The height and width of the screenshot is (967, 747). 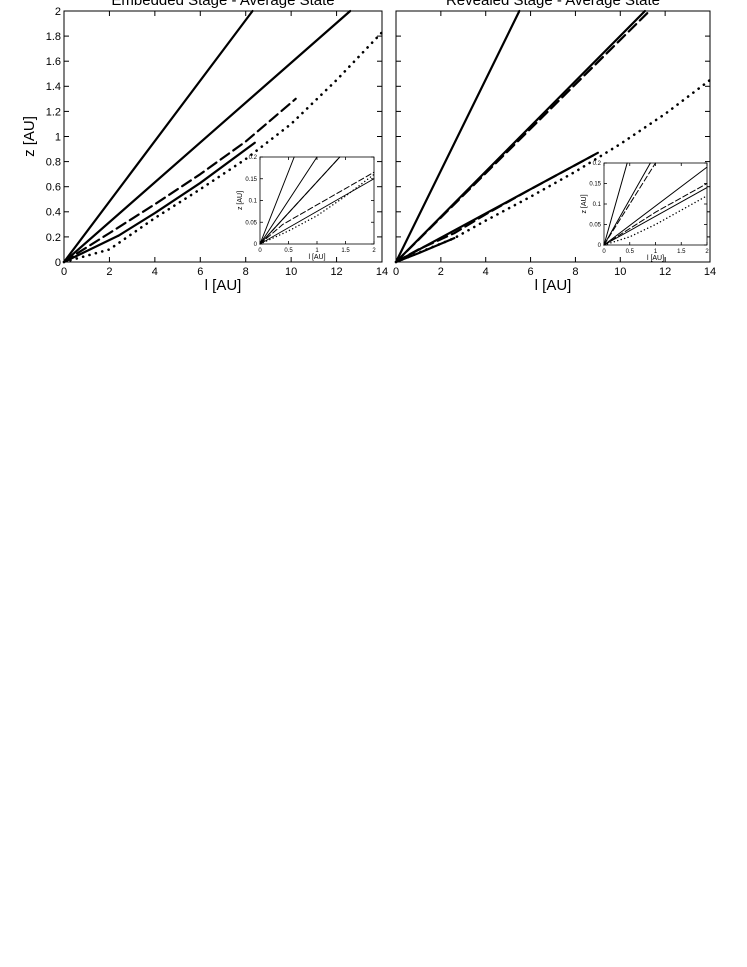 What do you see at coordinates (53, 62) in the screenshot?
I see `y-tick-label: 1.6` at bounding box center [53, 62].